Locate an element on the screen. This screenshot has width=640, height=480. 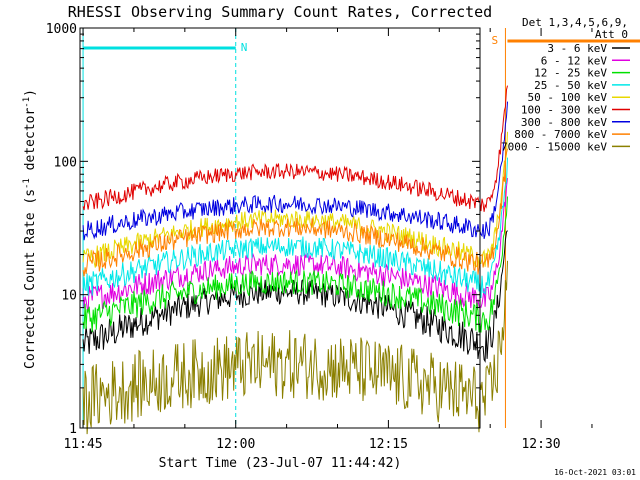
legend-header-line1: Det 1,3,4,5,6,9, is located at coordinates (575, 22).